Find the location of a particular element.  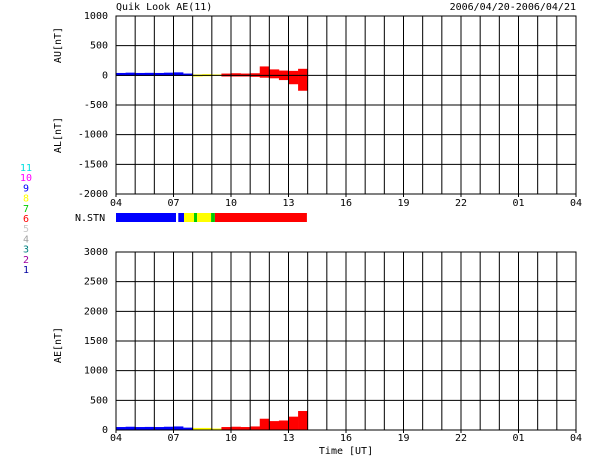

date-range: 2006/04/20-2006/04/21 is located at coordinates (513, 7).